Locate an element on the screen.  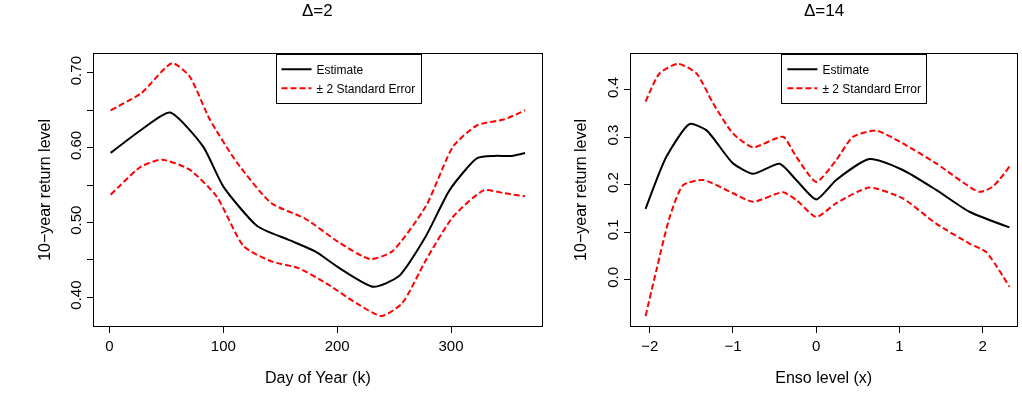
y-tick-label: 0.4 is located at coordinates (612, 88).